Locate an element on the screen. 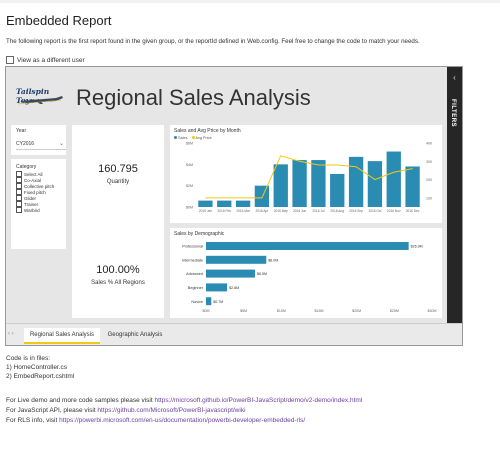 The width and height of the screenshot is (500, 452). x-tick-label: $0M is located at coordinates (206, 311).